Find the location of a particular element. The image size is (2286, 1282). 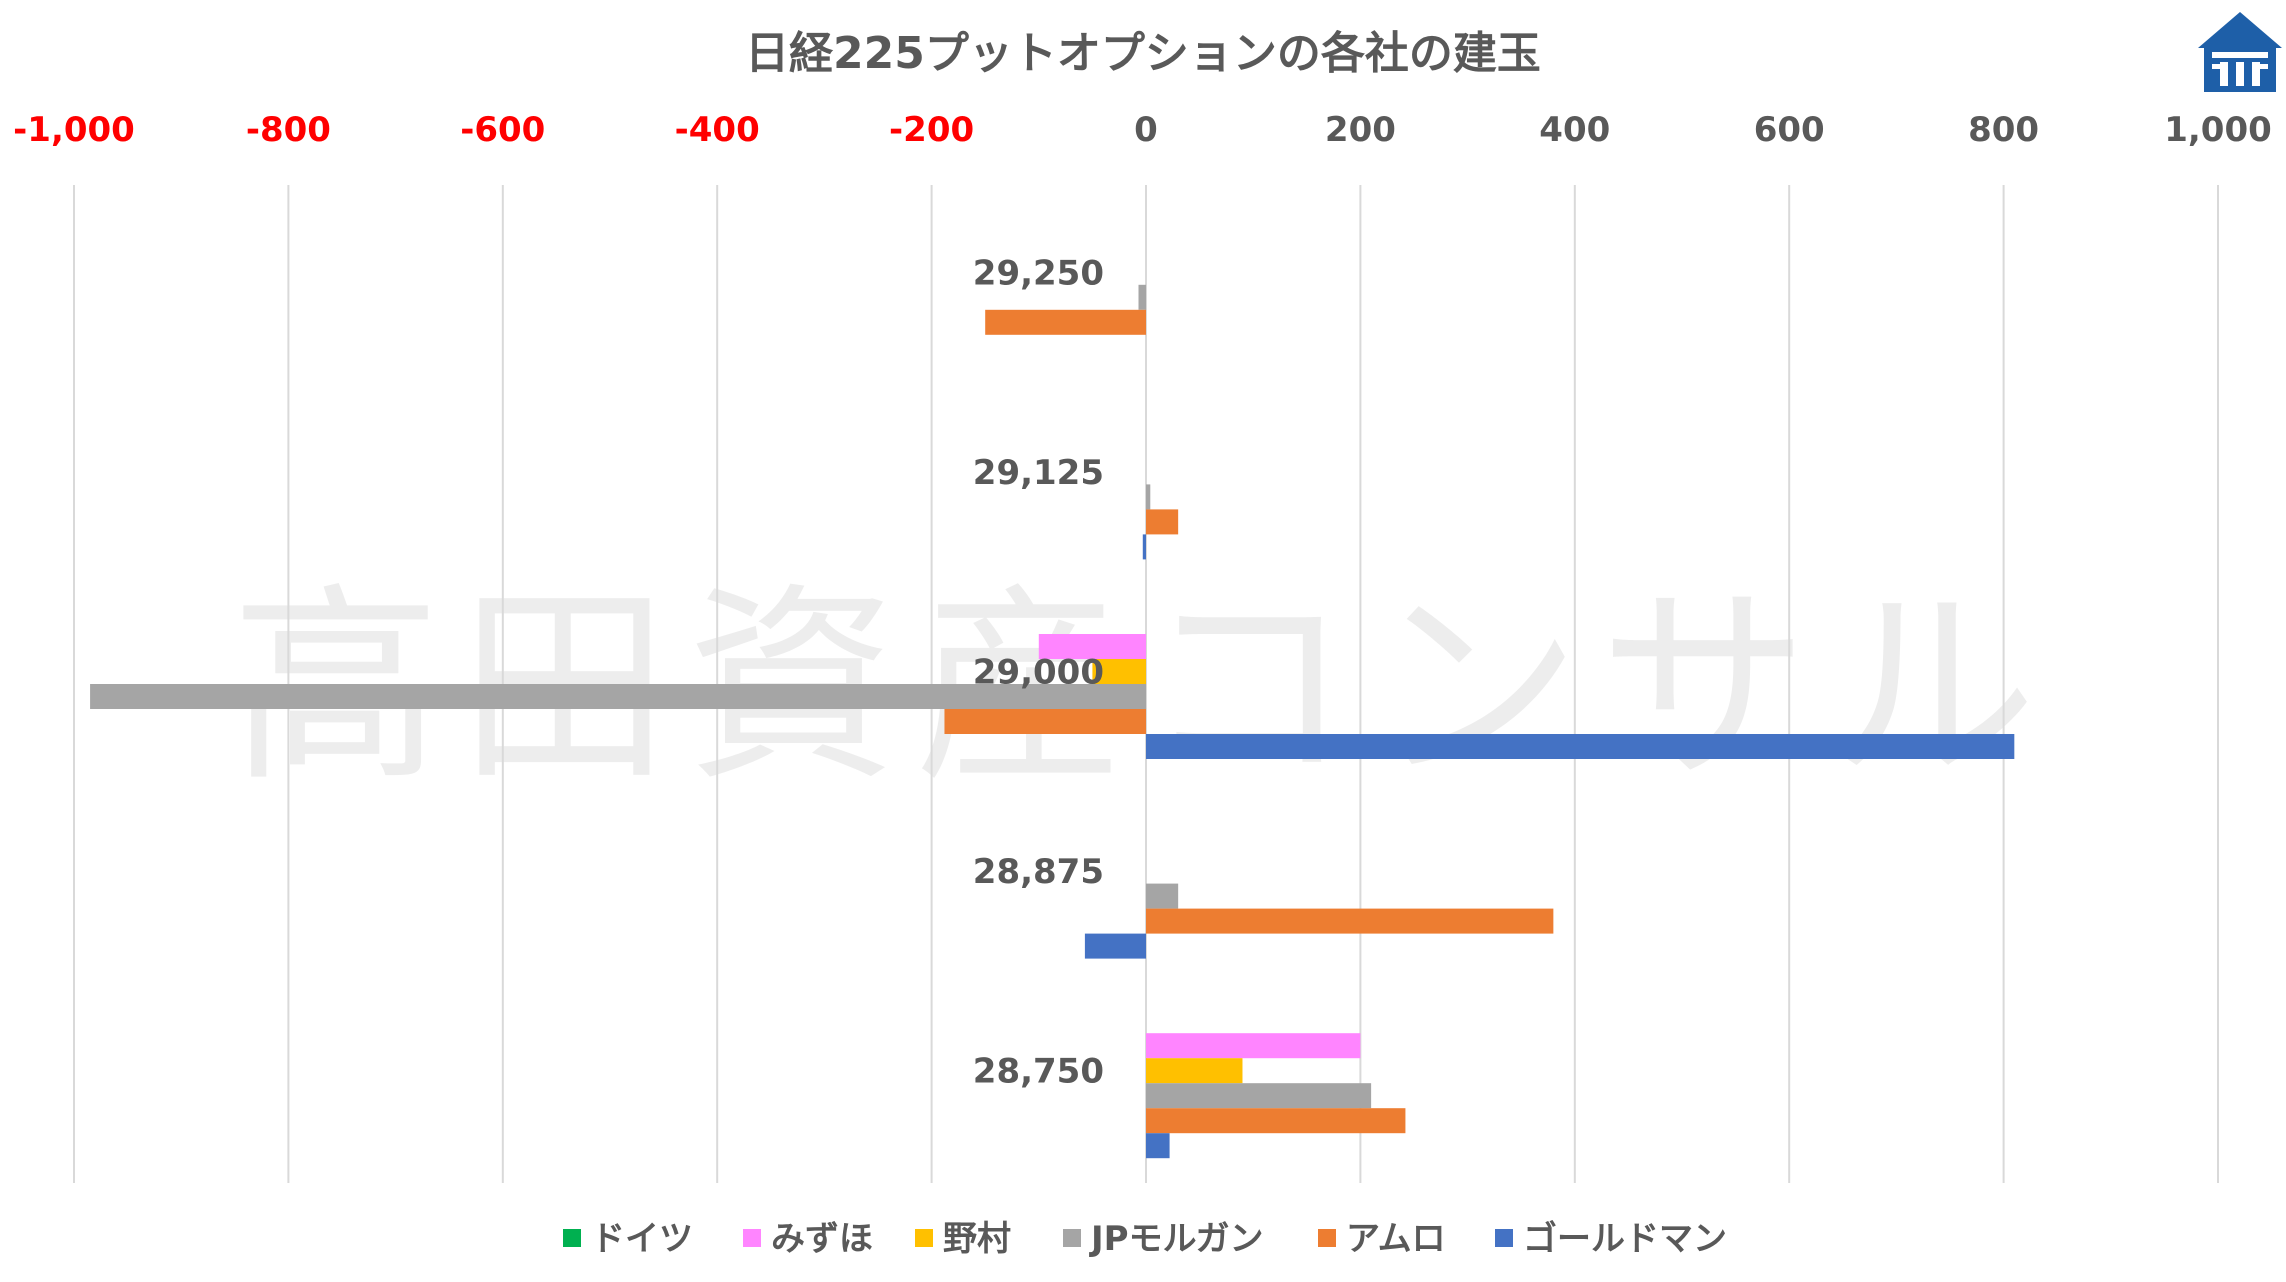

category-label: 28,875 is located at coordinates (1038, 872).